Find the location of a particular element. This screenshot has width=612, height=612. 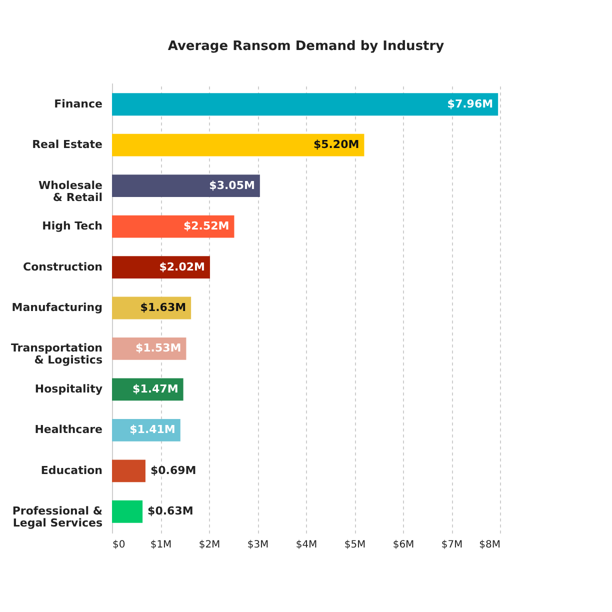

data-label: $2.52M is located at coordinates (206, 226).